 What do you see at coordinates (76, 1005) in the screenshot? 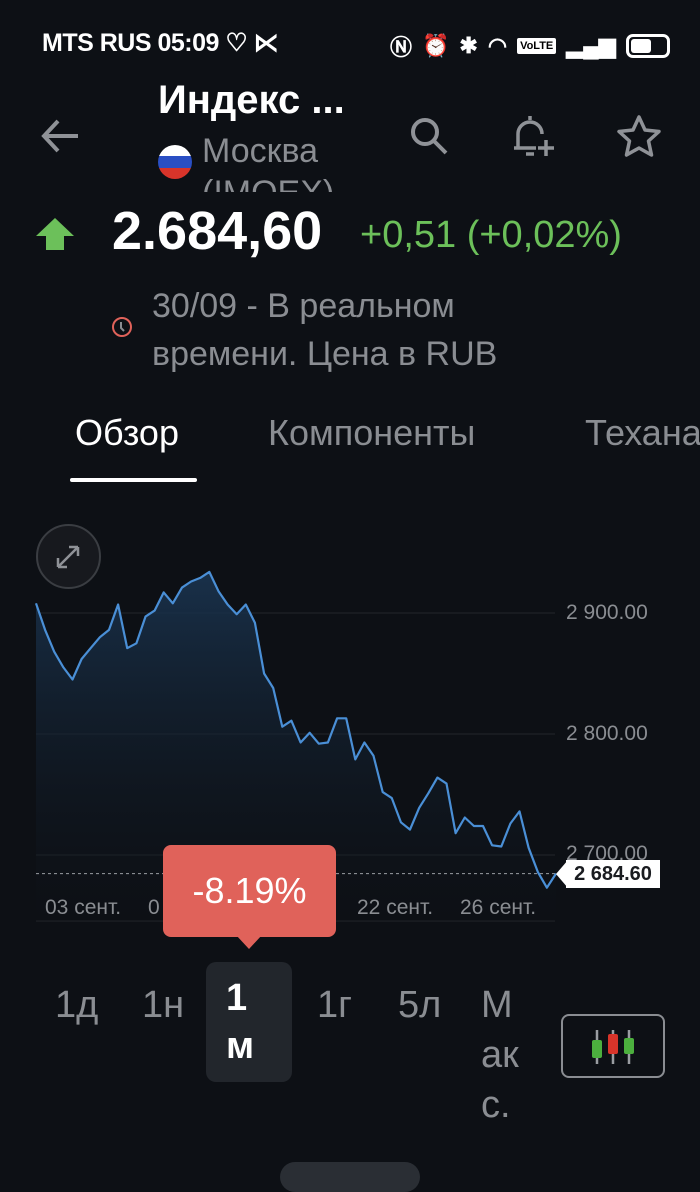
I see `period-1d: 1д` at bounding box center [76, 1005].